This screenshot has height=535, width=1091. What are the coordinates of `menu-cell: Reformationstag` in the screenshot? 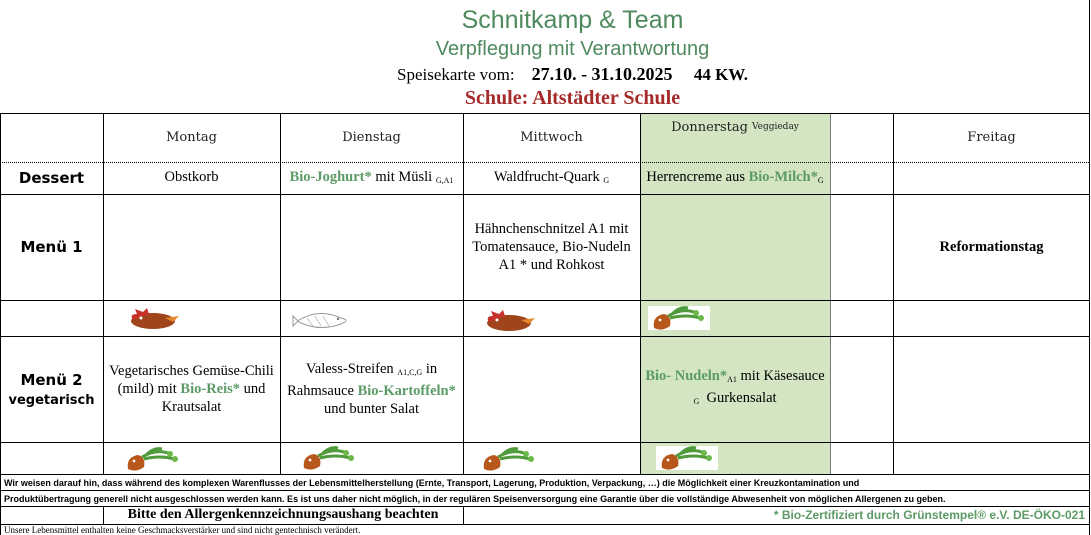 It's located at (991, 247).